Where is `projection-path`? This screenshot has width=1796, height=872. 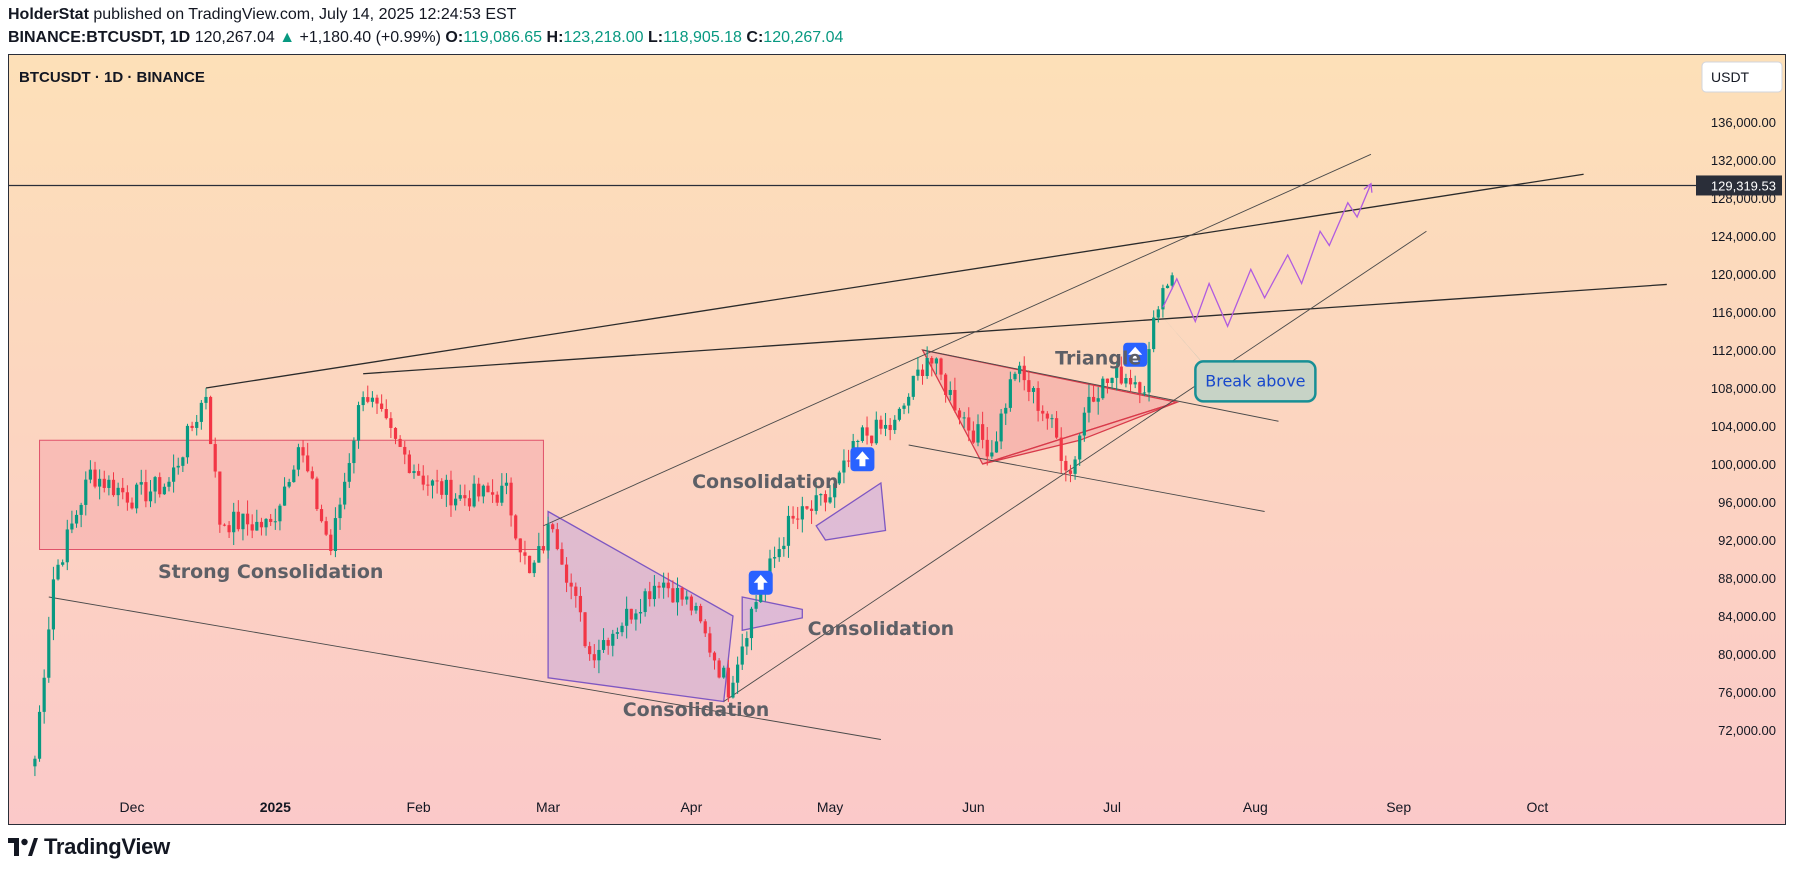 projection-path is located at coordinates (1267, 255).